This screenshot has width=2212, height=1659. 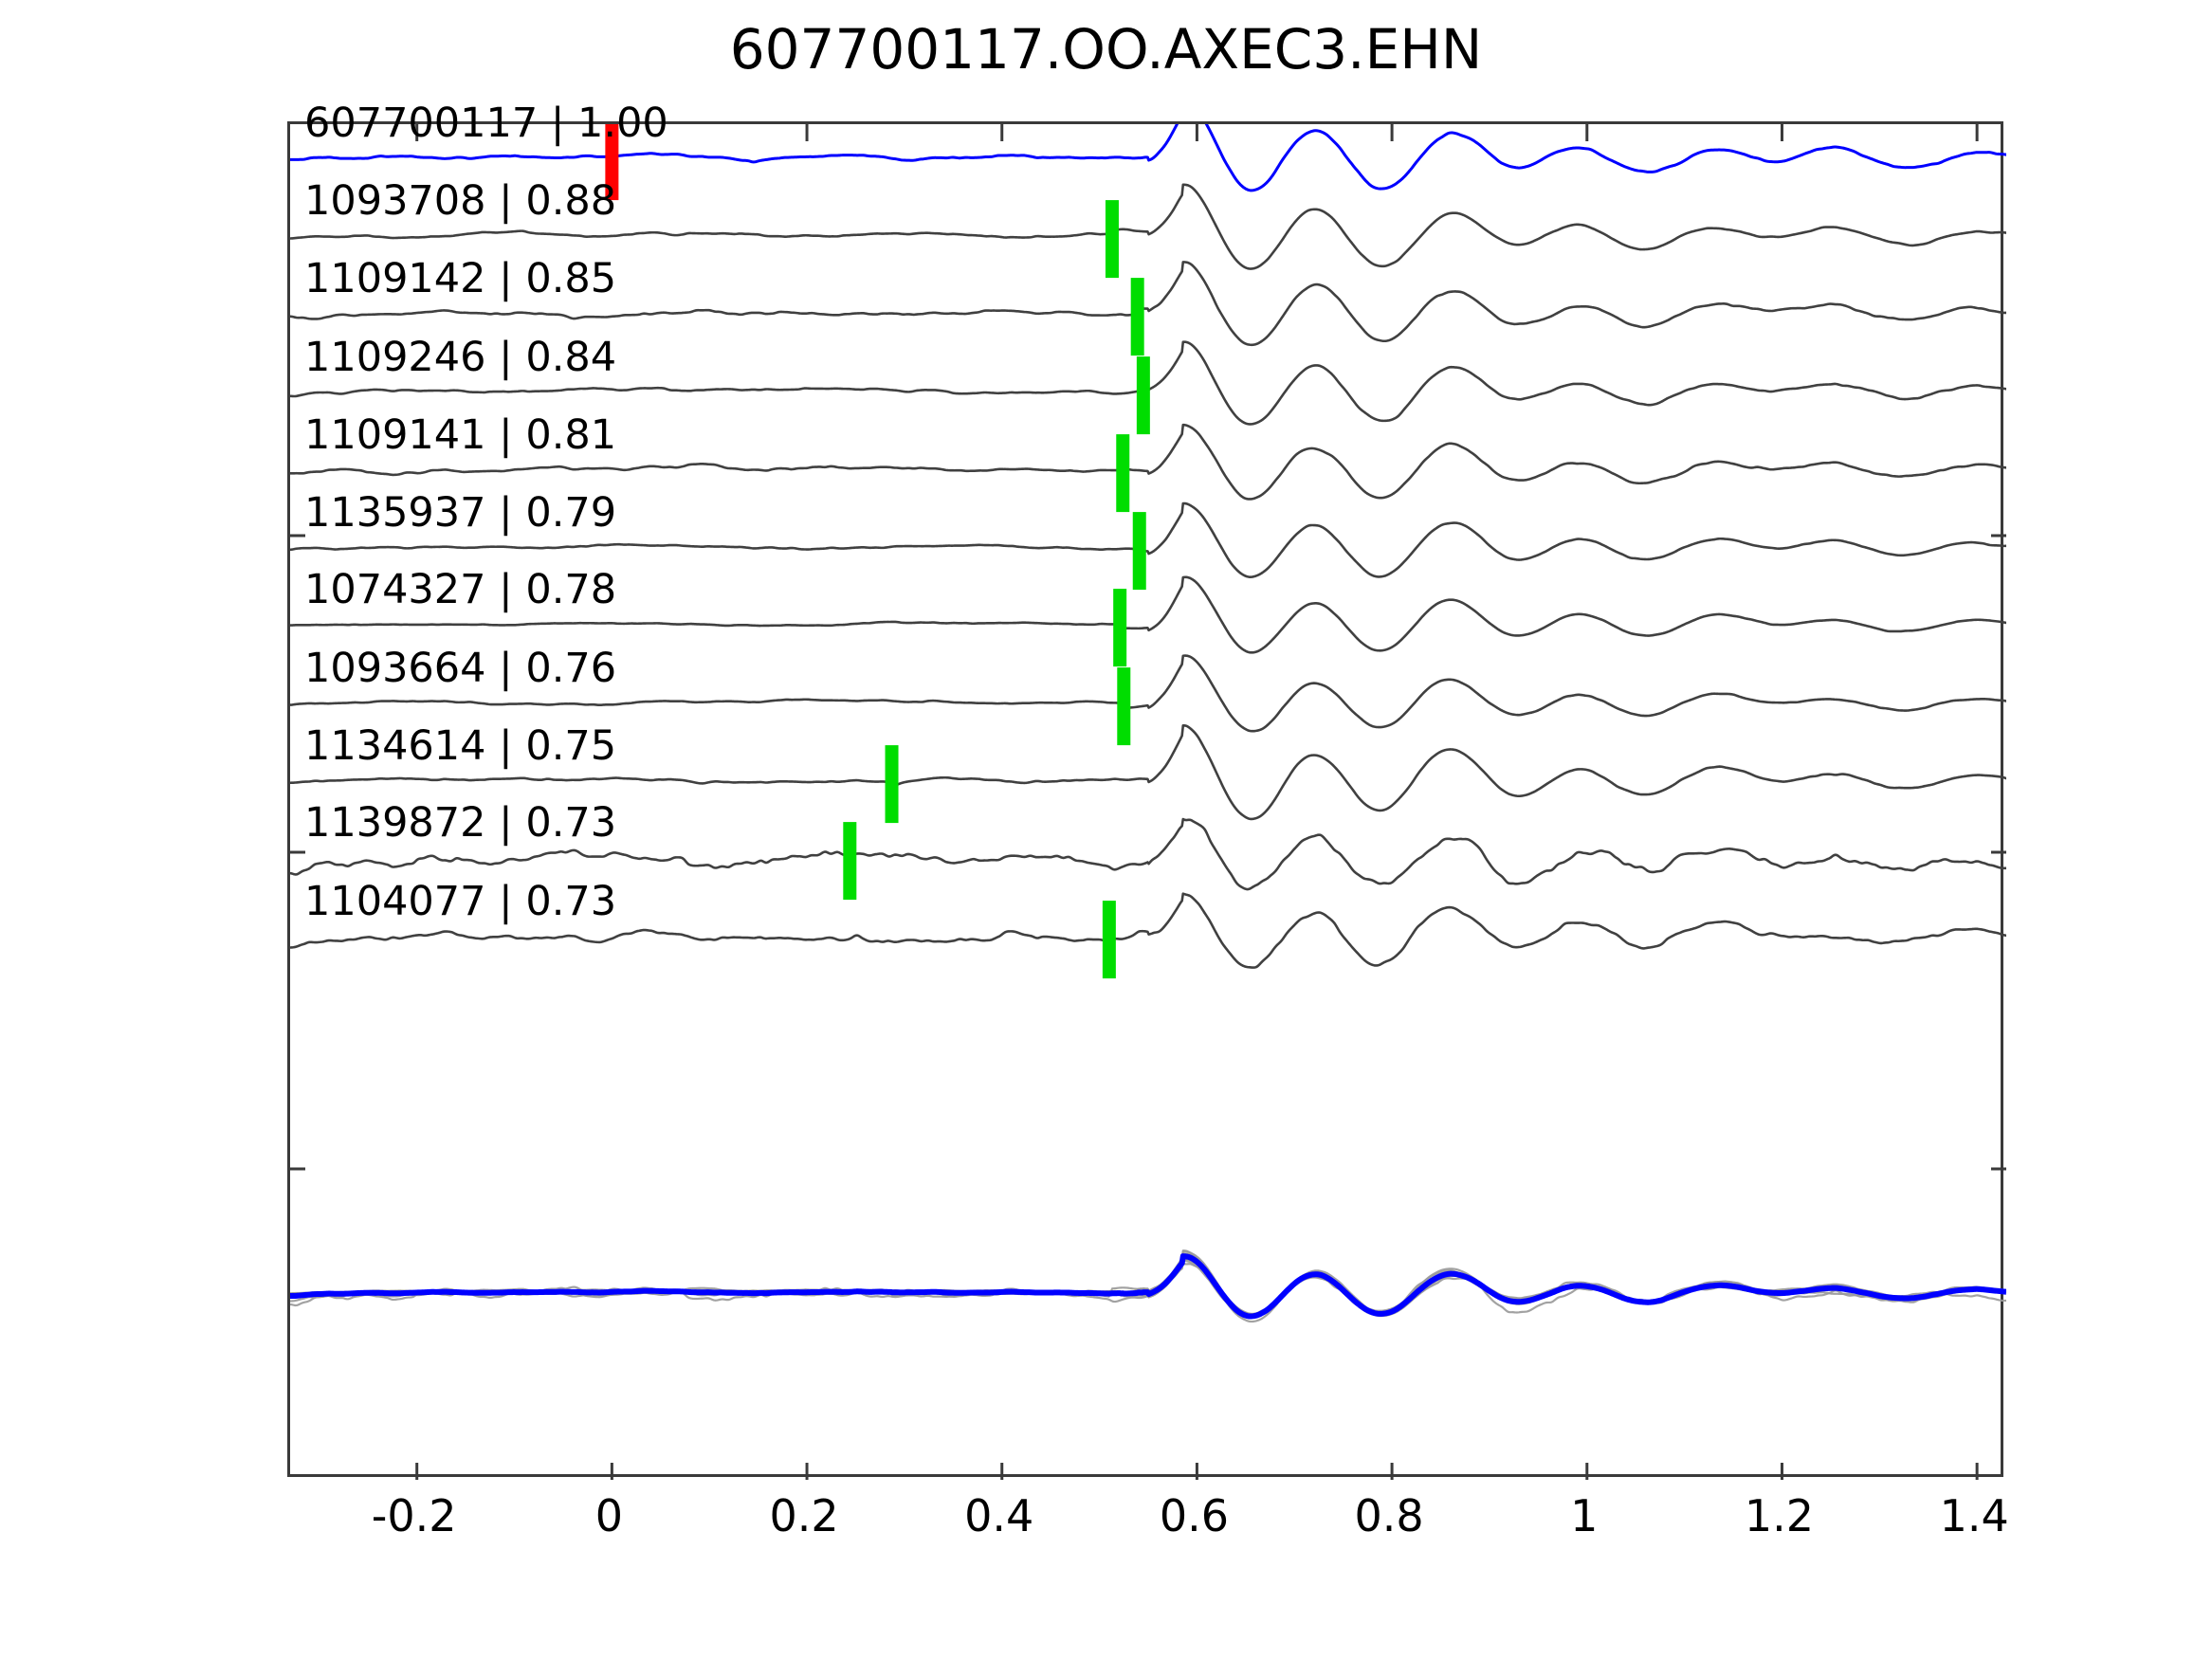 I want to click on template-pick-marker, so click(x=612, y=162).